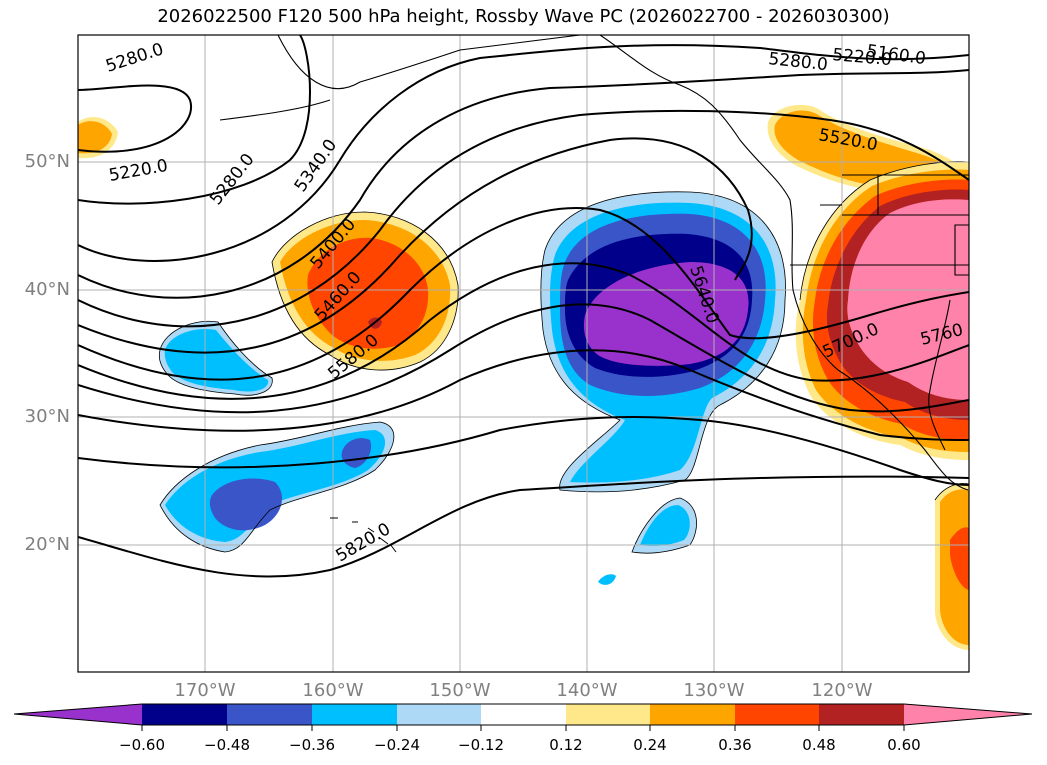 This screenshot has width=1047, height=765. What do you see at coordinates (650, 745) in the screenshot?
I see `colorbar-tick-label: 0.24` at bounding box center [650, 745].